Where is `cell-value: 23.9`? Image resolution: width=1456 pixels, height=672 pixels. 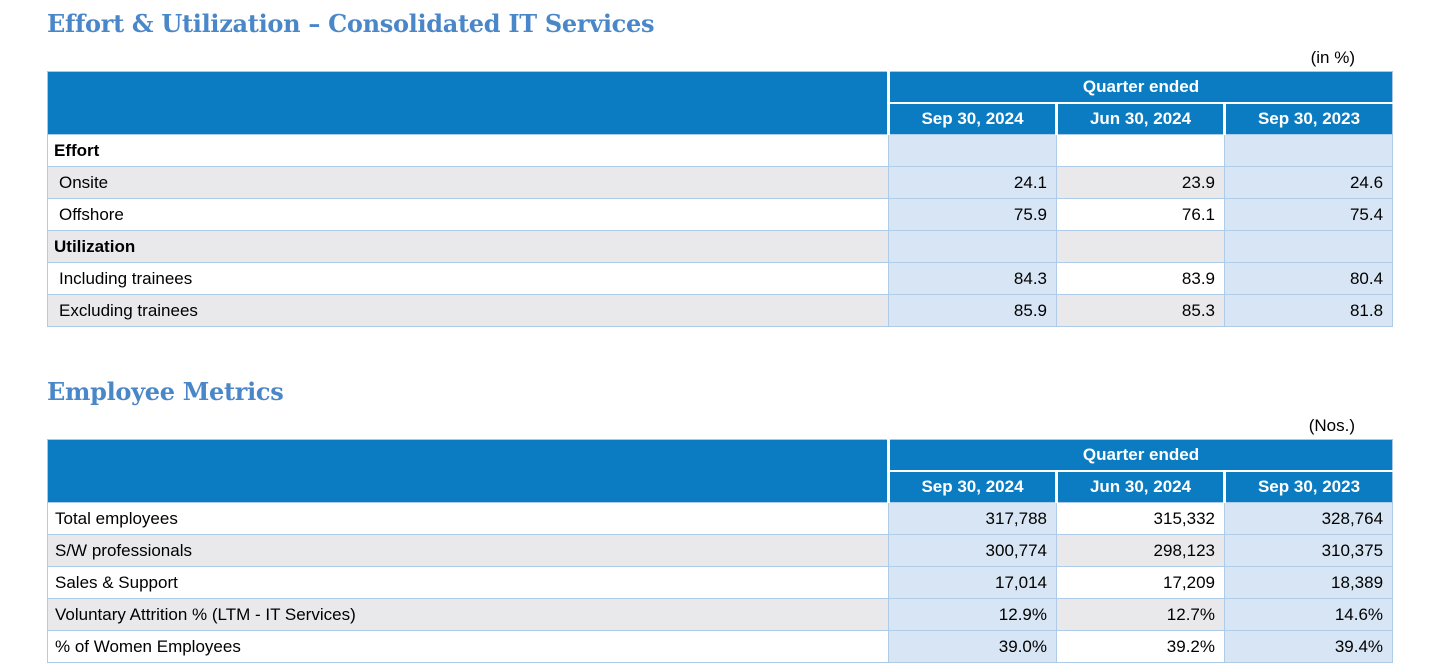
cell-value: 23.9 is located at coordinates (1140, 182).